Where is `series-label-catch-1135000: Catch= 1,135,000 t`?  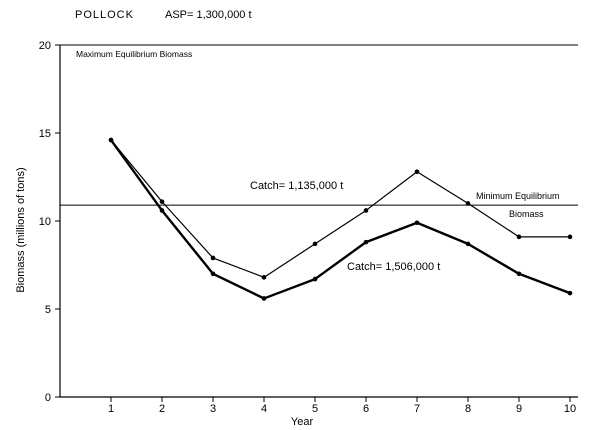
series-label-catch-1135000: Catch= 1,135,000 t is located at coordinates (296, 186).